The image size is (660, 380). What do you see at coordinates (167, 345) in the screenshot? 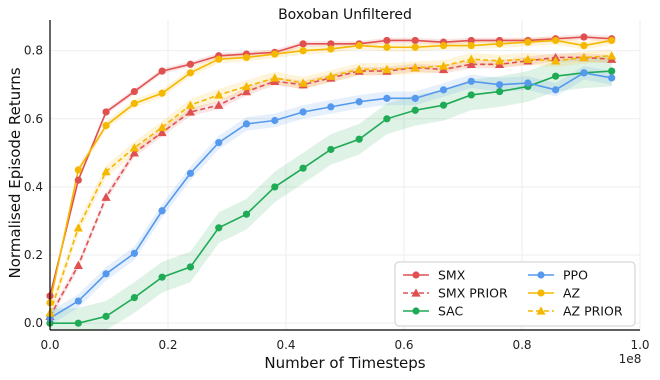
I see `x-tick-label: 0.2` at bounding box center [167, 345].